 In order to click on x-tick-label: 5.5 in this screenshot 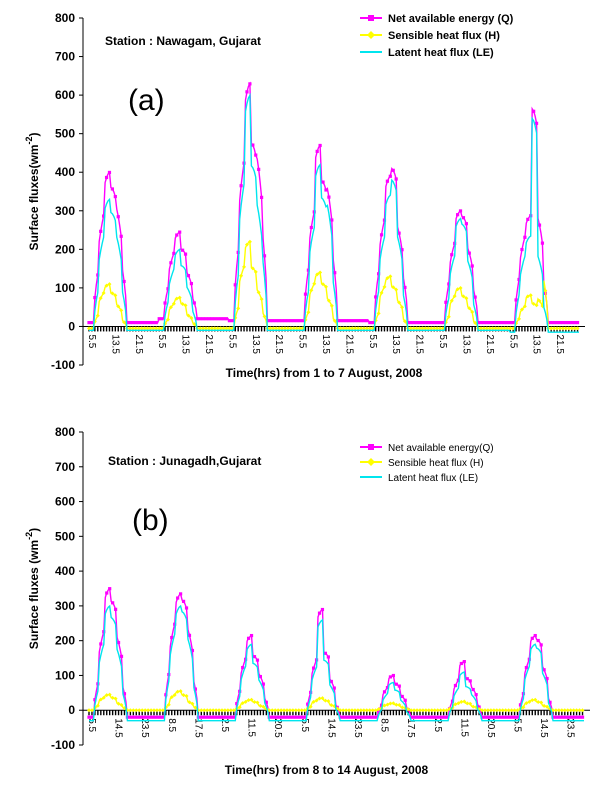, I will do `click(442, 341)`.